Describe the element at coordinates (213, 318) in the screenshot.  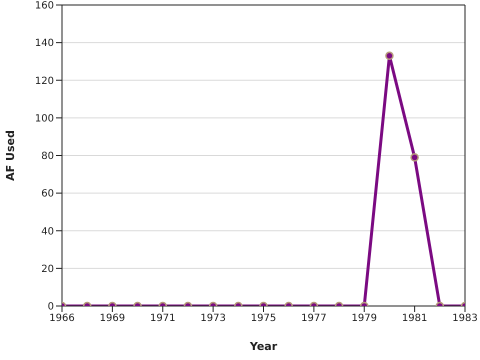
I see `x-tick-label: 1973` at that location.